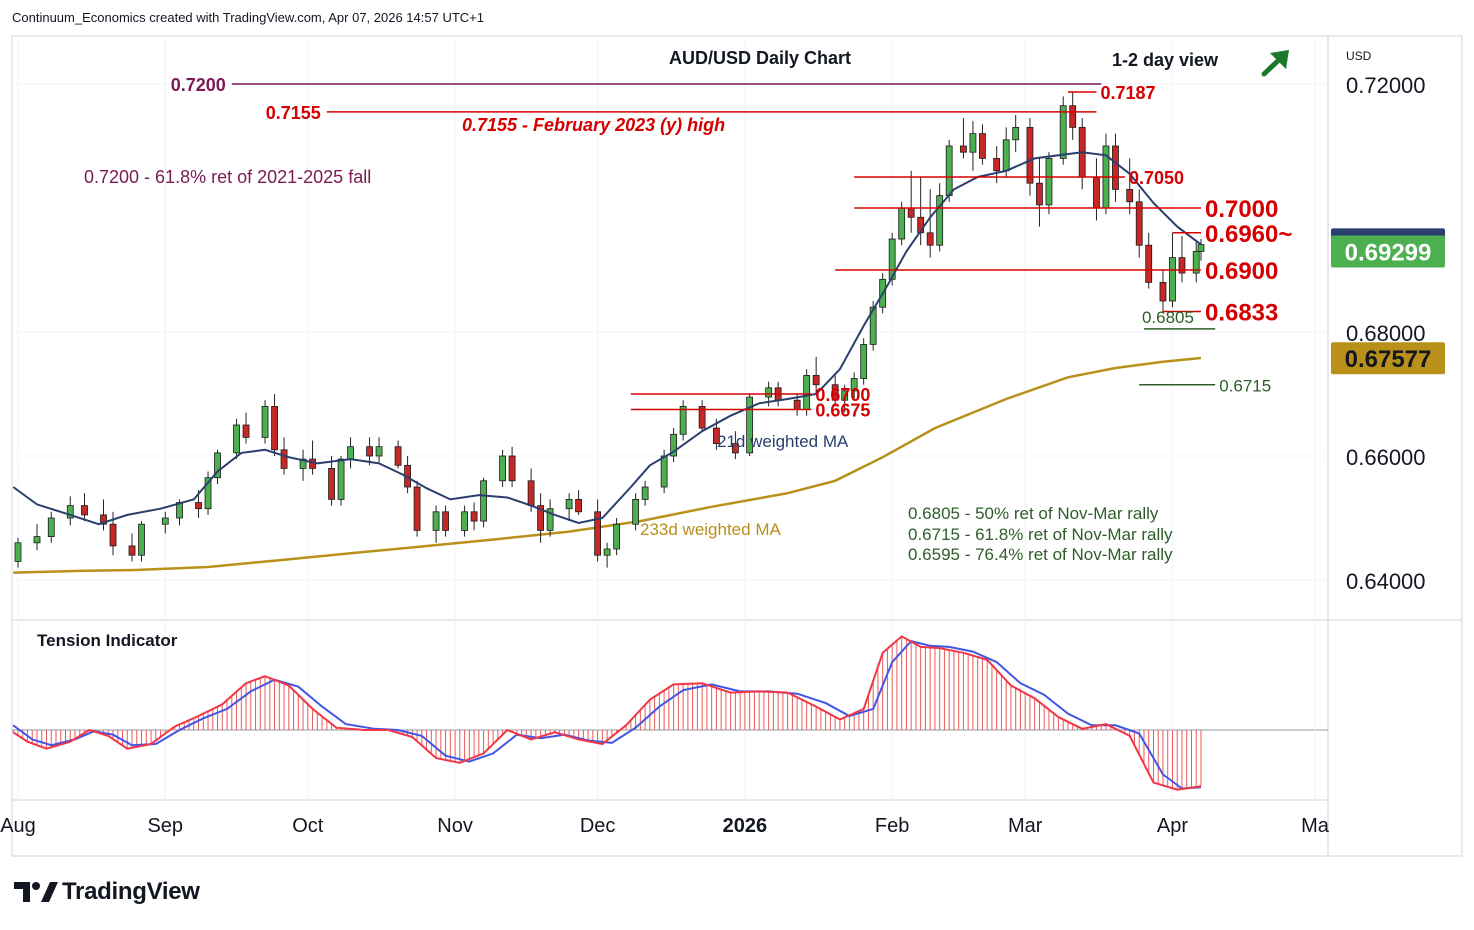 Image resolution: width=1474 pixels, height=930 pixels. I want to click on y-tick-label: 0.72000, so click(1386, 85).